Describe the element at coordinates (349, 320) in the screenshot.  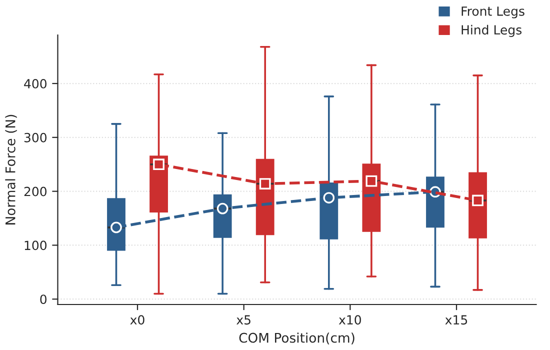
I see `x-tick-label: x10` at that location.